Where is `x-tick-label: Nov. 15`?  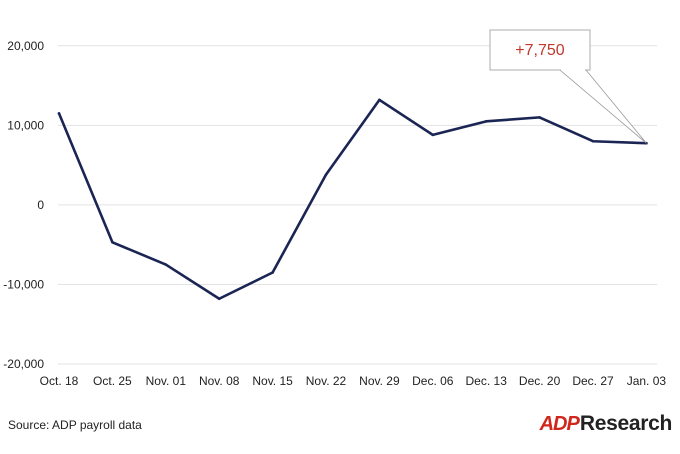 x-tick-label: Nov. 15 is located at coordinates (272, 381).